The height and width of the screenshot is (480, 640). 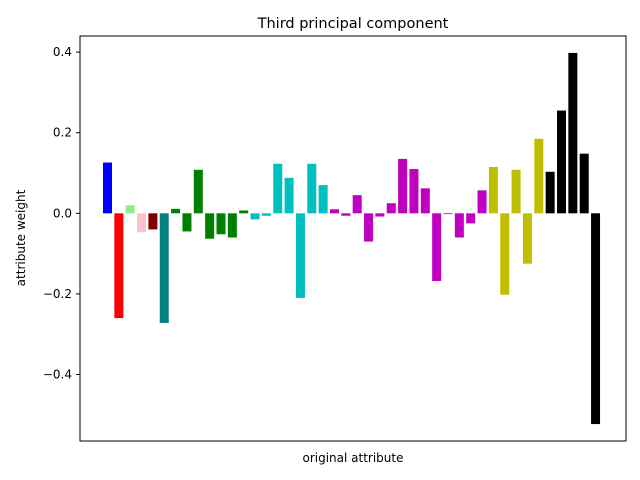 What do you see at coordinates (352, 458) in the screenshot?
I see `x-axis-label: original attribute` at bounding box center [352, 458].